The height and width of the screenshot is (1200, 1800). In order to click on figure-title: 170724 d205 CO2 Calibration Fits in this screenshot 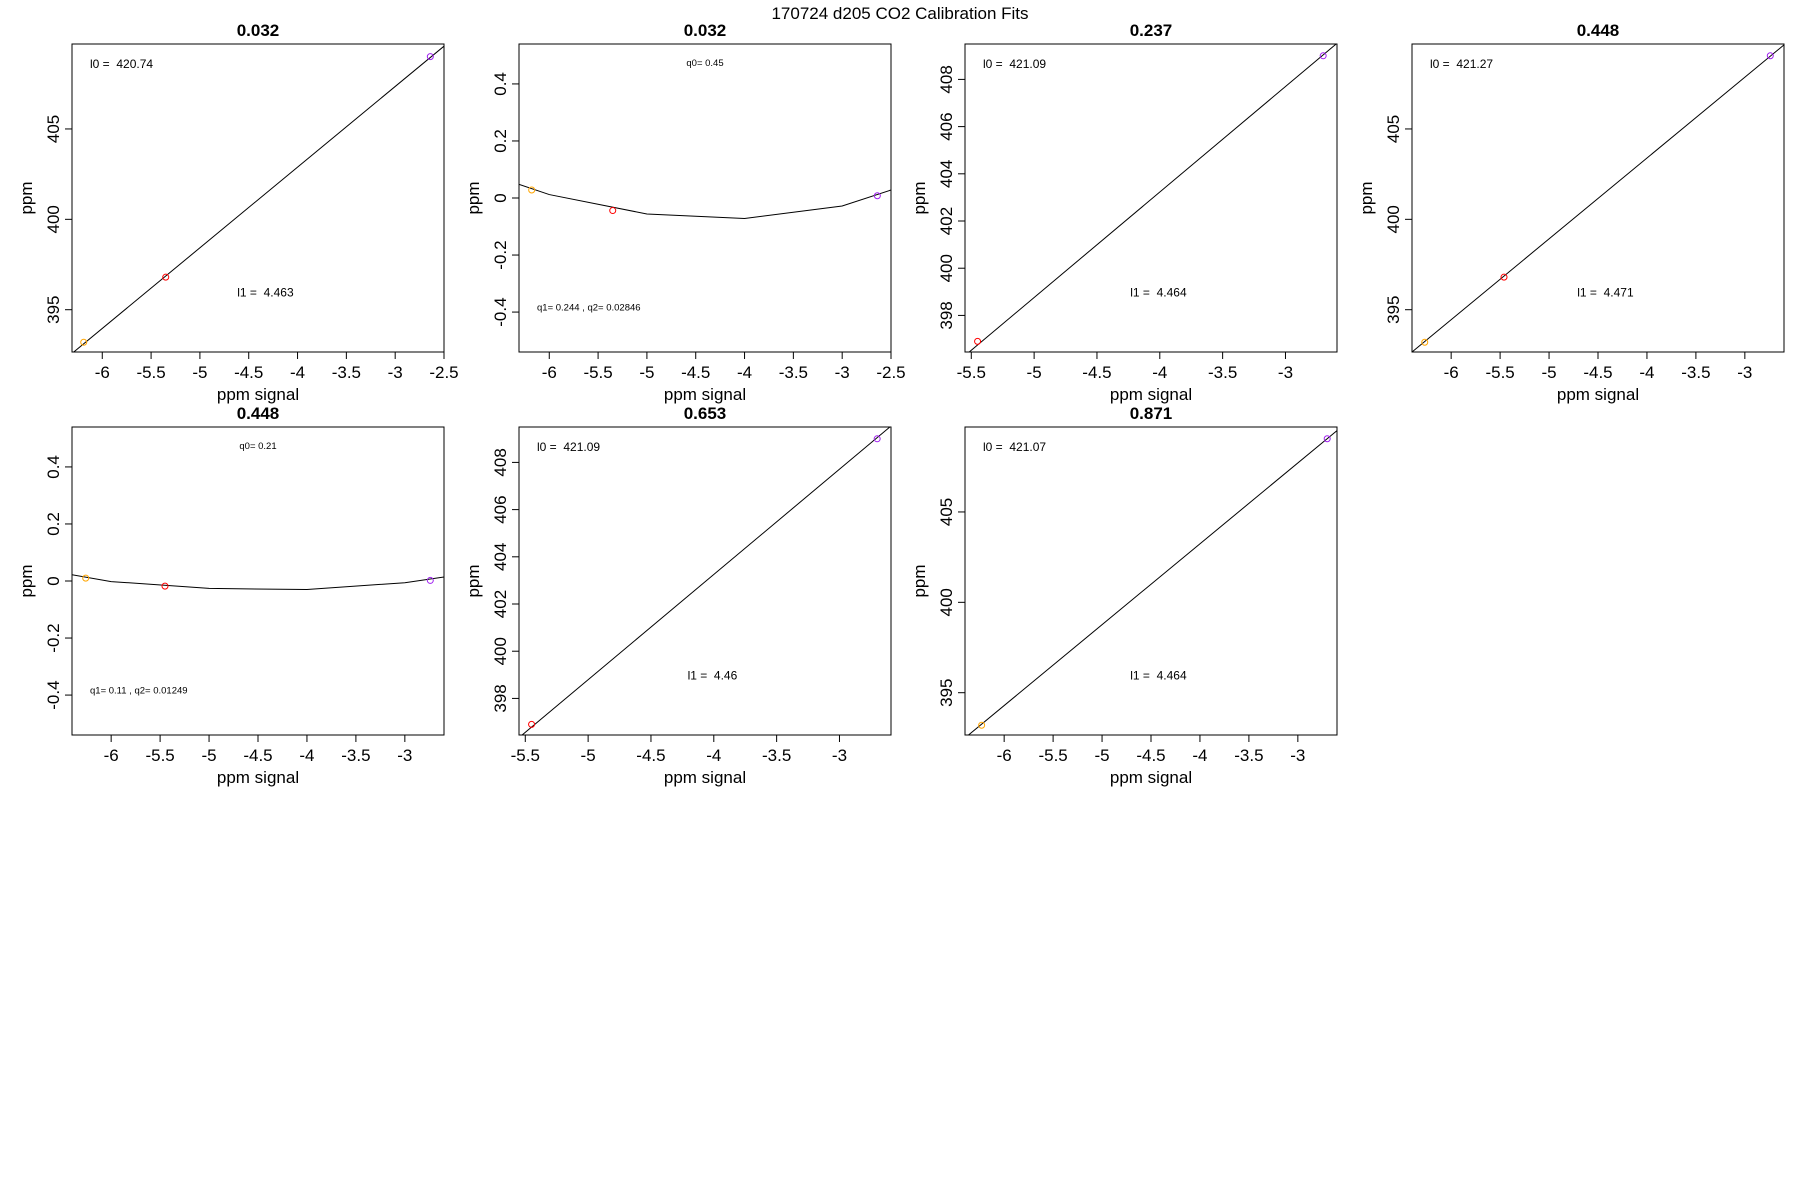, I will do `click(899, 13)`.